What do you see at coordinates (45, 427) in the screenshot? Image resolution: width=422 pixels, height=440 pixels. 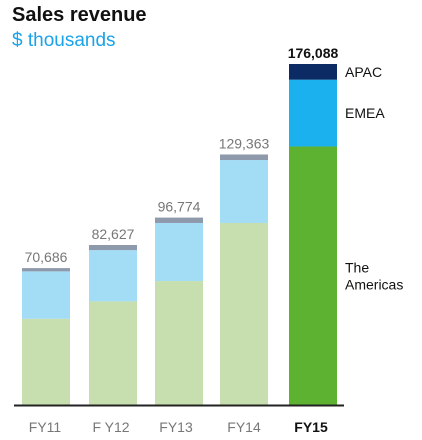 I see `x-tick-label-fy11: FY11` at bounding box center [45, 427].